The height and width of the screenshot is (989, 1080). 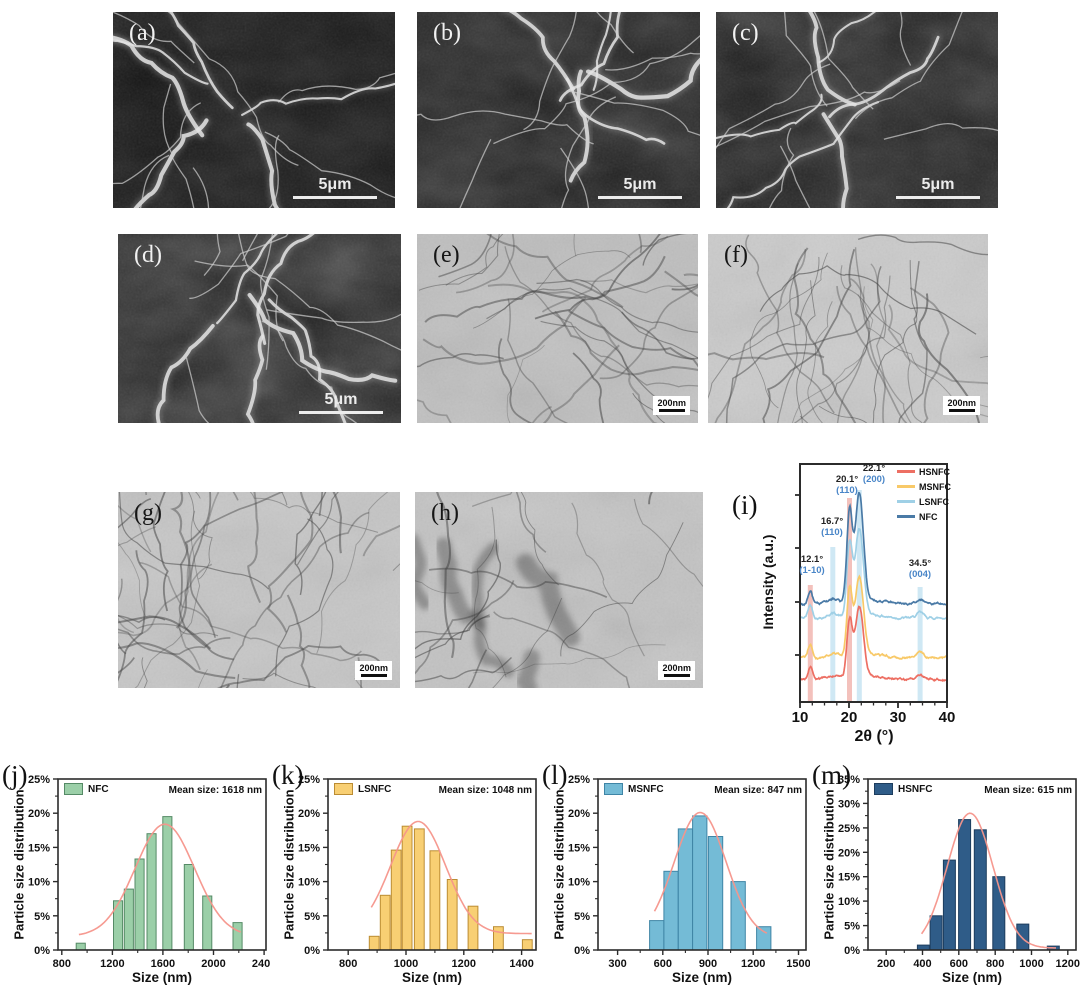 What do you see at coordinates (343, 789) in the screenshot?
I see `legend-swatch-icon` at bounding box center [343, 789].